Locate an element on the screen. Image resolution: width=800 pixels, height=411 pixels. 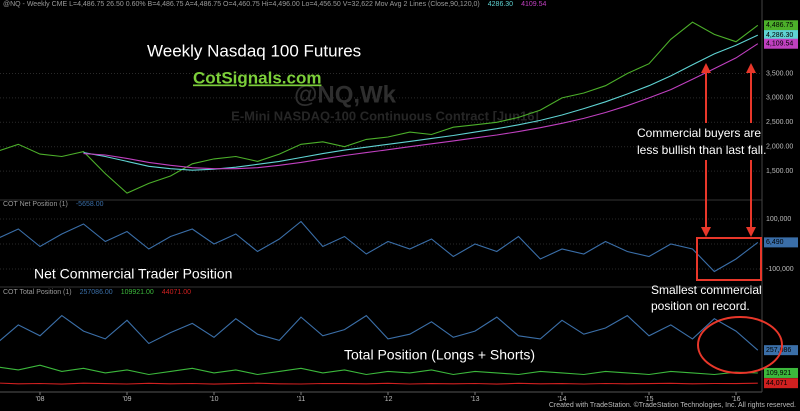
header-value: 4286.30 is located at coordinates (500, 4).